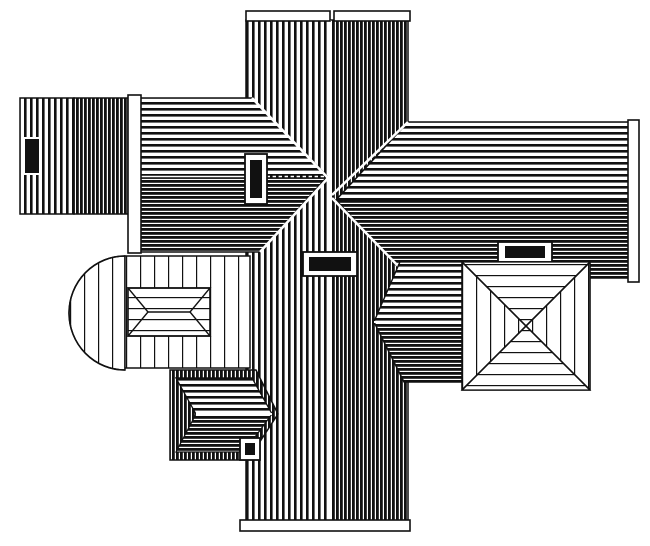  I want to click on north-gable-board-right, so click(372, 16).